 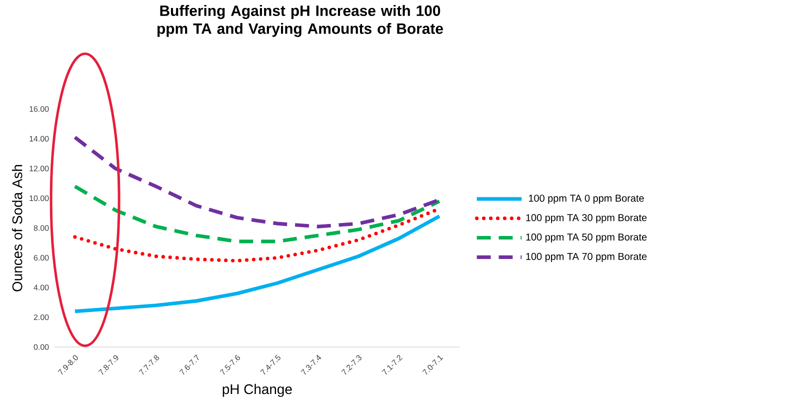 What do you see at coordinates (586, 238) in the screenshot?
I see `legend-label: 100 ppm TA 50 ppm Borate` at bounding box center [586, 238].